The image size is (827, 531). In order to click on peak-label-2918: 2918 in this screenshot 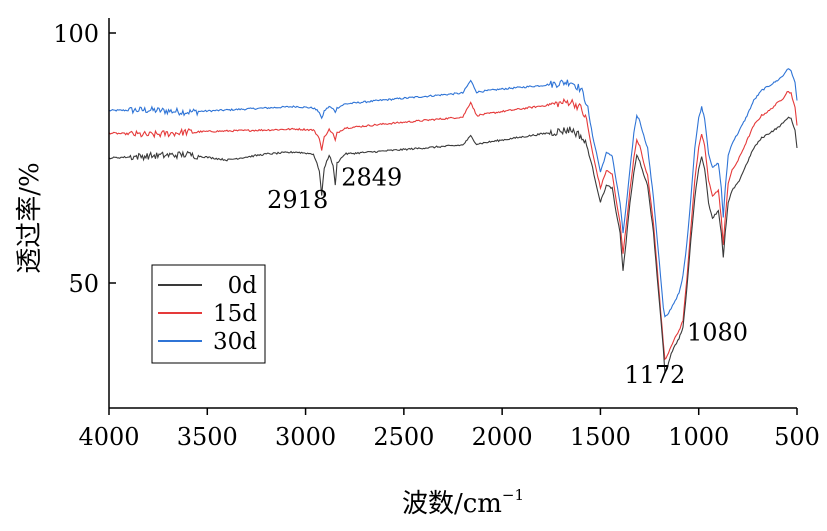, I will do `click(297, 200)`.